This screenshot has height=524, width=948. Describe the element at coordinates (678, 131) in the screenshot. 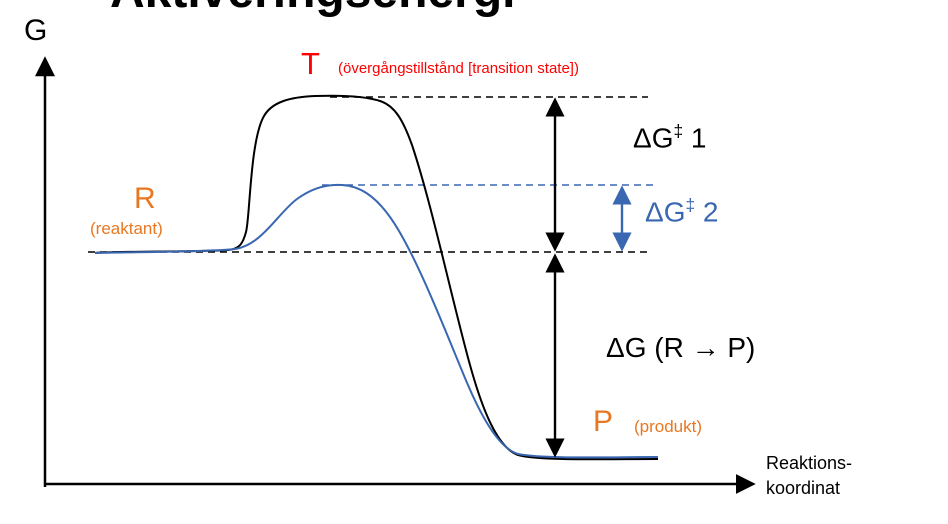

I see `delta-g1-doubledagger: ‡` at that location.